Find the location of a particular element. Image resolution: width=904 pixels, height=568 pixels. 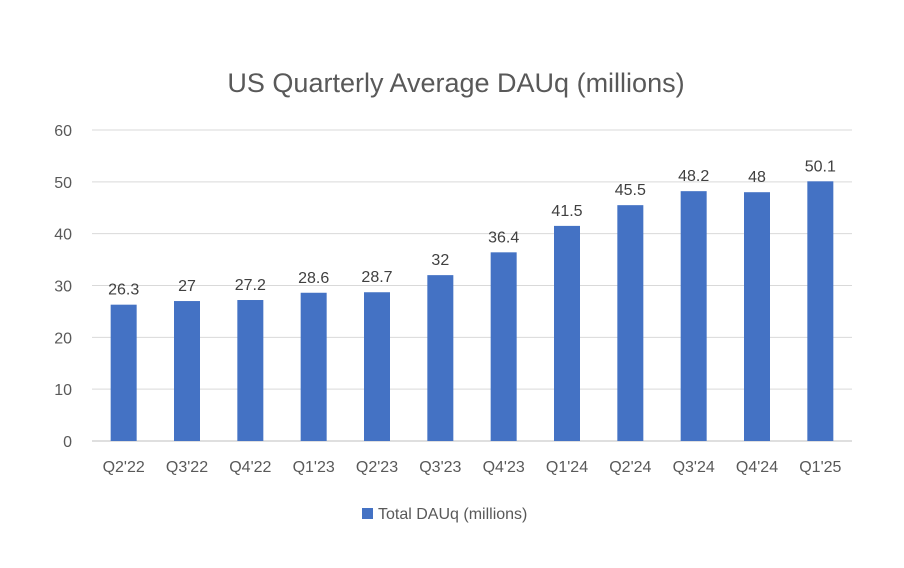

data-label: 26.3 is located at coordinates (123, 290).